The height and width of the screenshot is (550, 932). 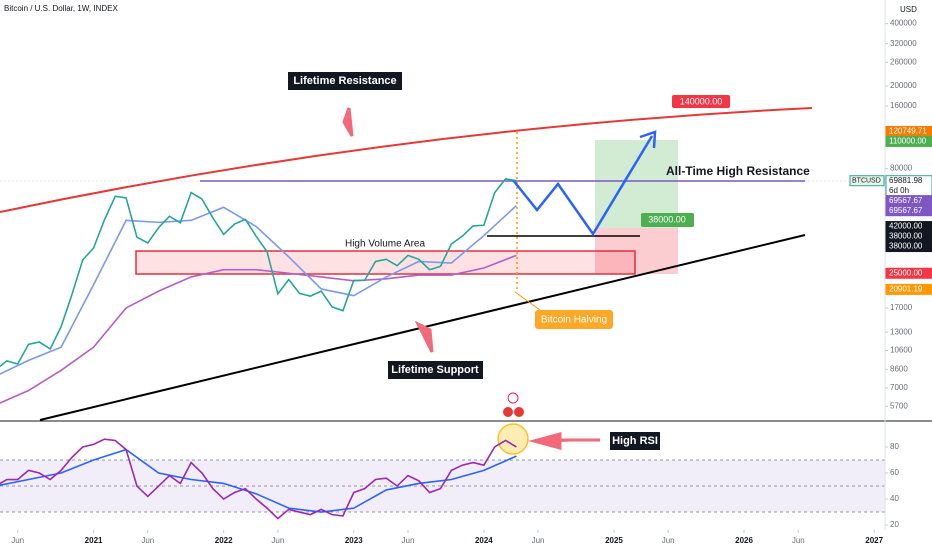 I want to click on projection-head, so click(x=648, y=139).